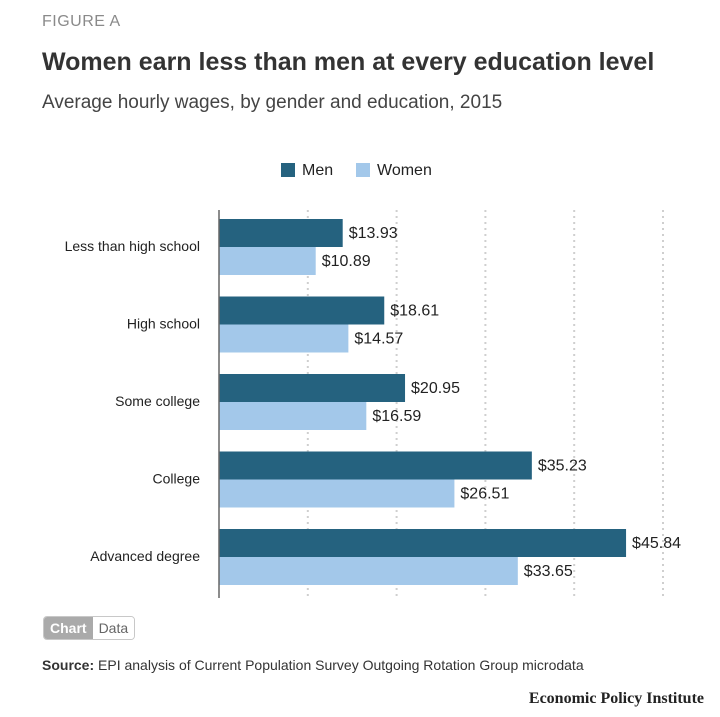 The width and height of the screenshot is (720, 717). I want to click on data-label-men: $20.95, so click(435, 388).